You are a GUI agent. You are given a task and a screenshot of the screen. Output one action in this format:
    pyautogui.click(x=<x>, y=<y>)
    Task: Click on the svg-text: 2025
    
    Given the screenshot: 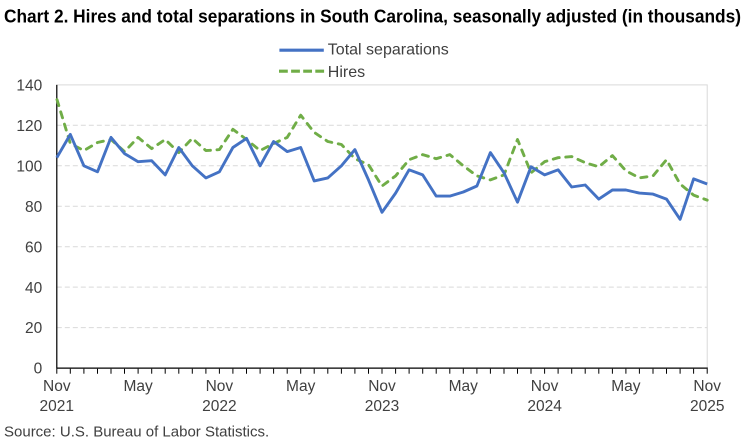 What is the action you would take?
    pyautogui.click(x=707, y=406)
    